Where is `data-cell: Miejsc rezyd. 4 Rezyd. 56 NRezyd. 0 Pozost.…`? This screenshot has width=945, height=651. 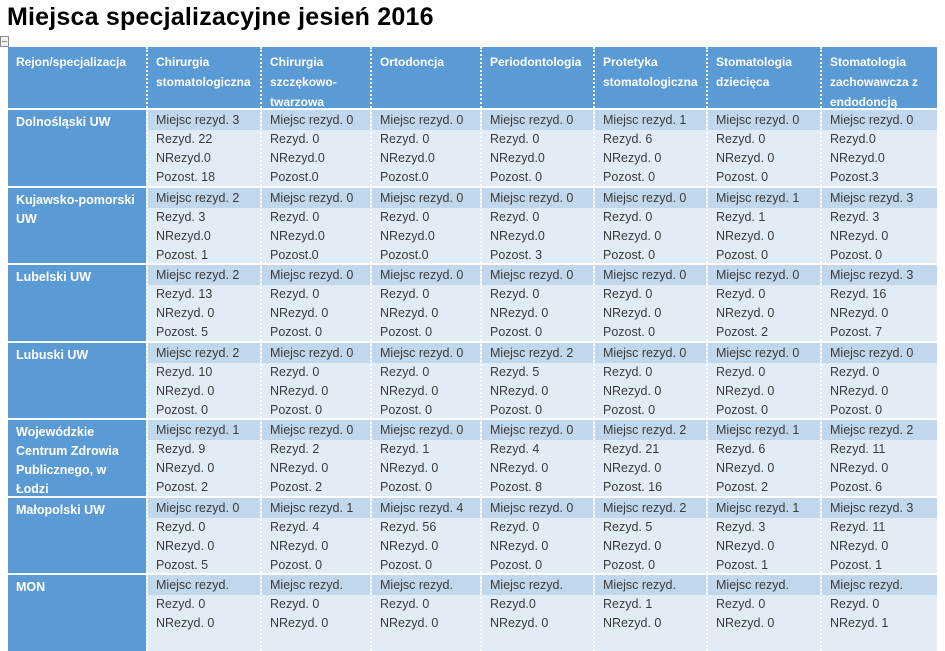
data-cell: Miejsc rezyd. 4 Rezyd. 56 NRezyd. 0 Pozost.… is located at coordinates (425, 534).